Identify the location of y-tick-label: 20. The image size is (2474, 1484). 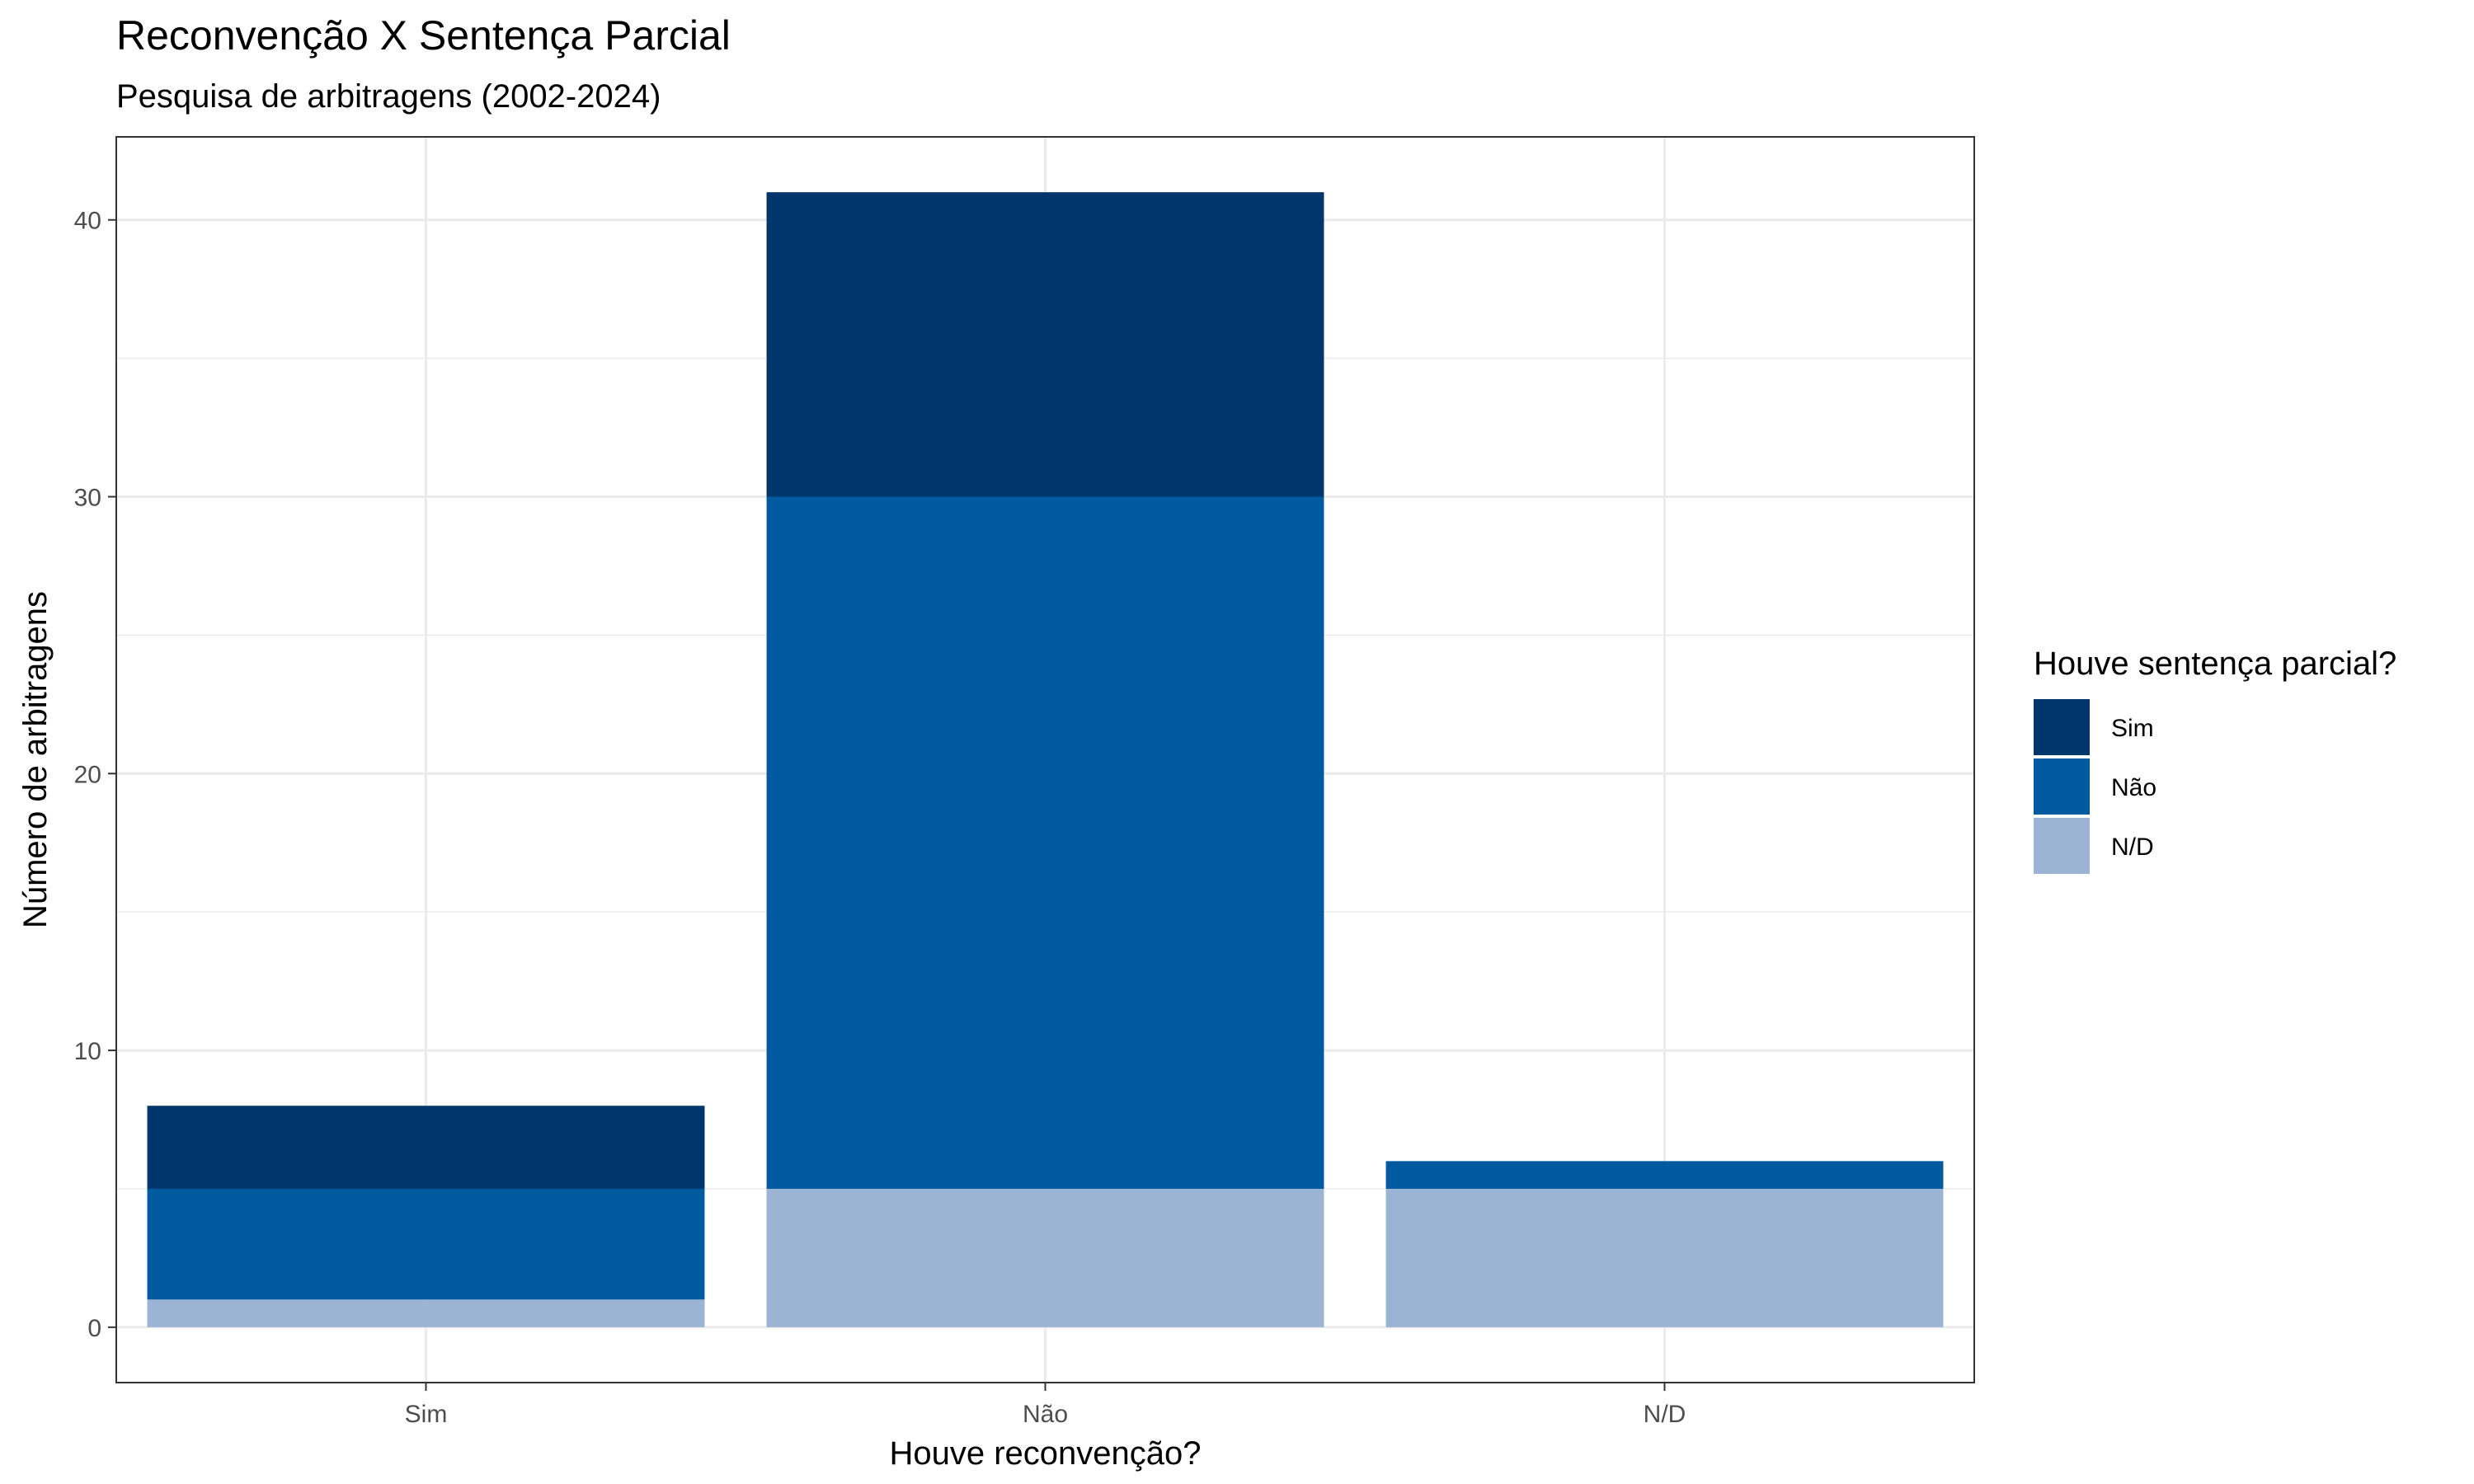
(87, 774).